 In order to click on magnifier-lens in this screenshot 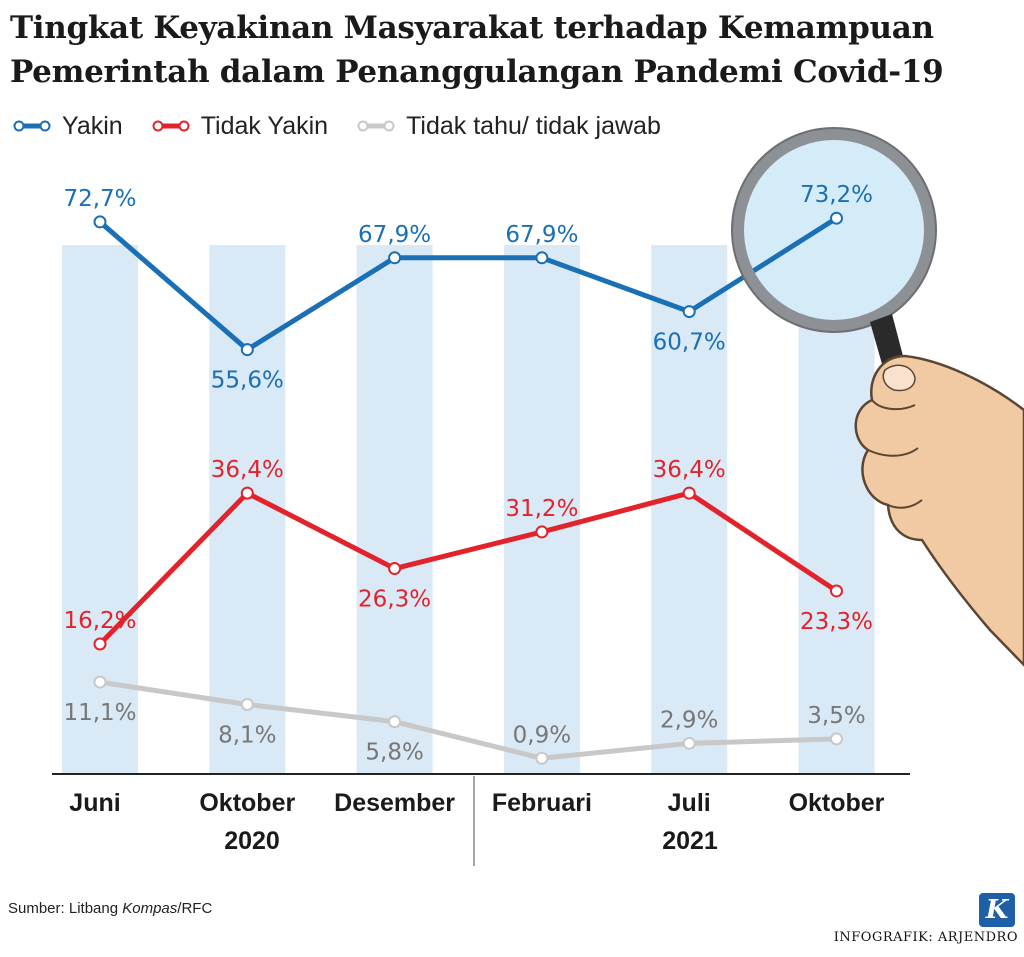, I will do `click(834, 230)`.